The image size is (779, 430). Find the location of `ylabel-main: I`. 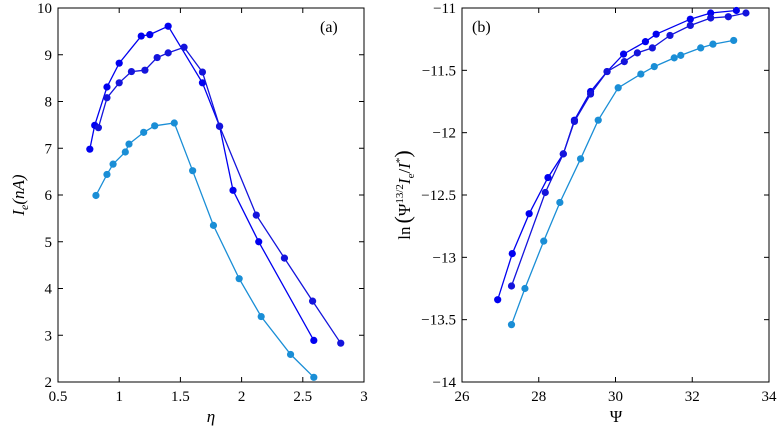

ylabel-main: I is located at coordinates (18, 213).